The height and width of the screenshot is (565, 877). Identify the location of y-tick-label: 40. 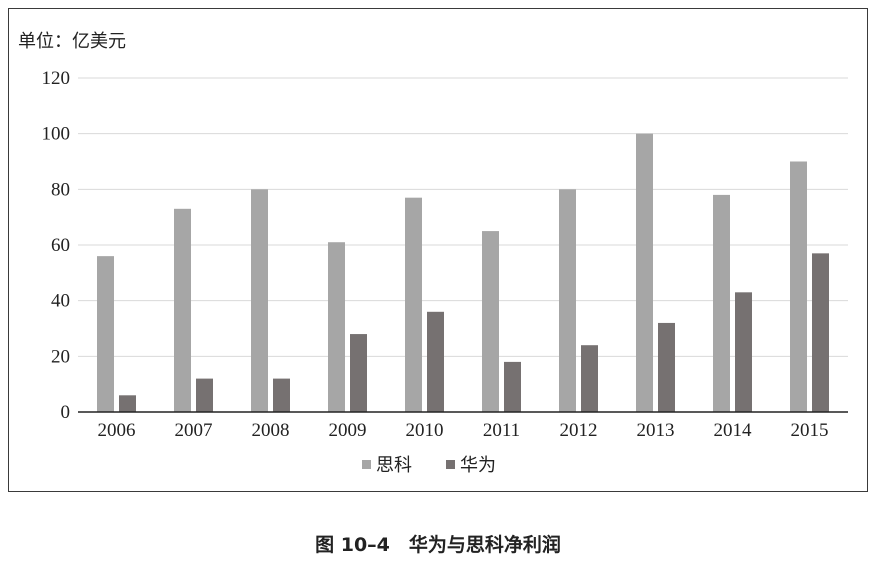
(60, 301).